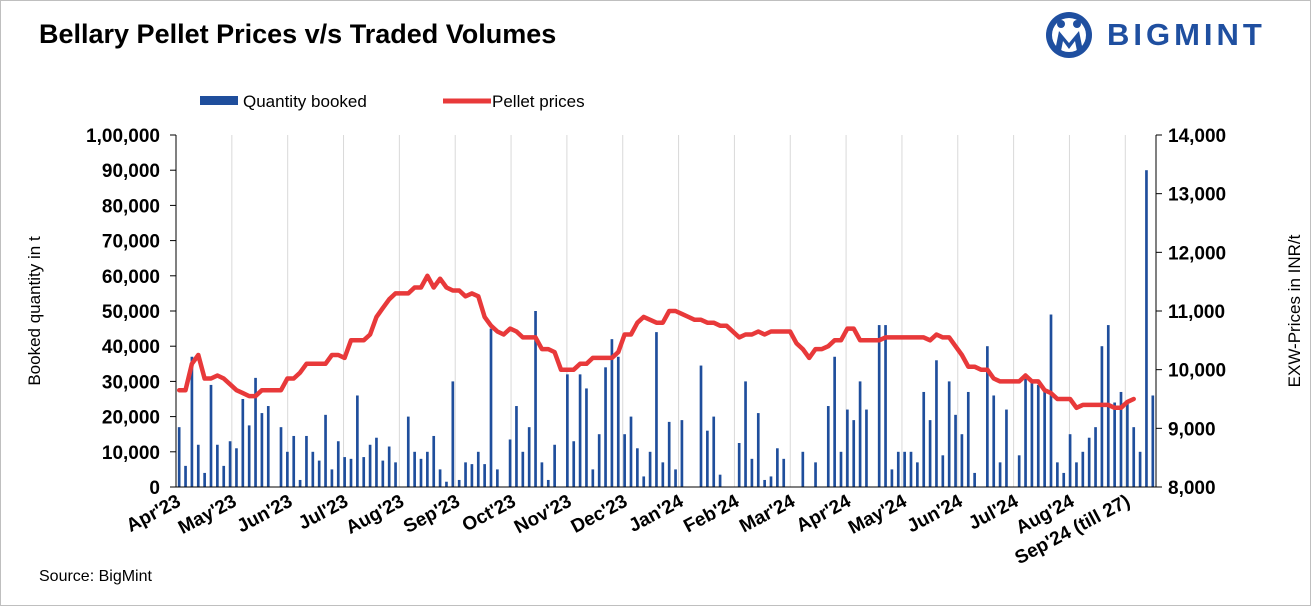 This screenshot has height=606, width=1311. What do you see at coordinates (1197, 136) in the screenshot?
I see `y2-tick-label: 14,000` at bounding box center [1197, 136].